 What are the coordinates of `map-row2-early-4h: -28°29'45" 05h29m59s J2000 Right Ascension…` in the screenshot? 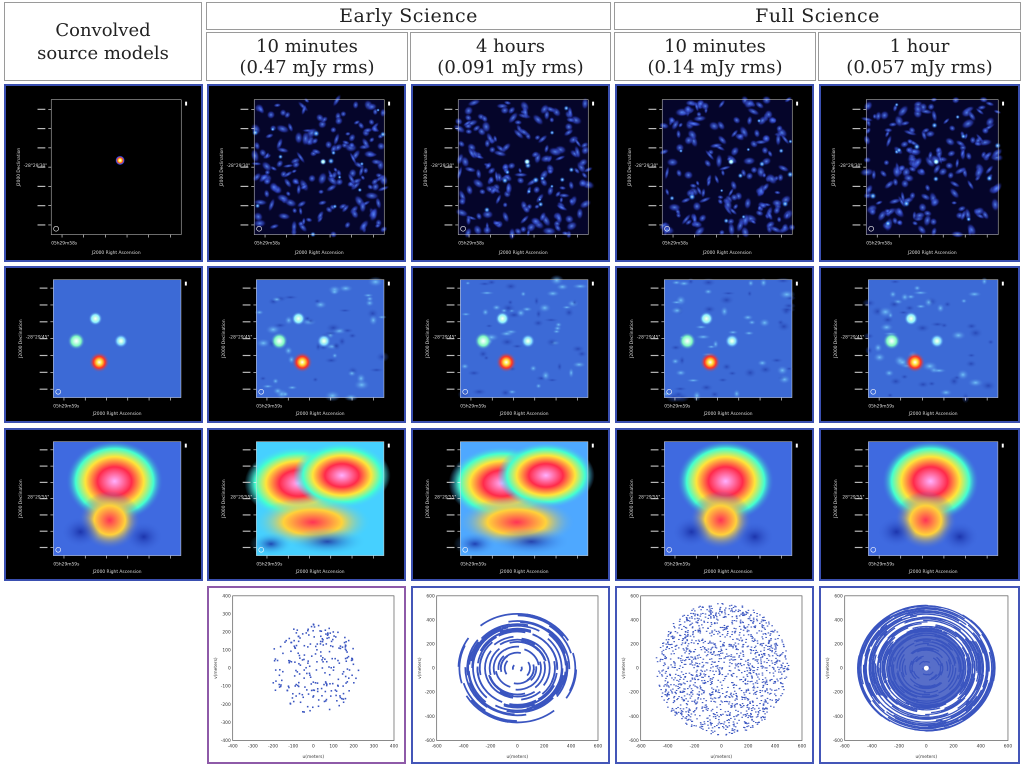 It's located at (510, 344).